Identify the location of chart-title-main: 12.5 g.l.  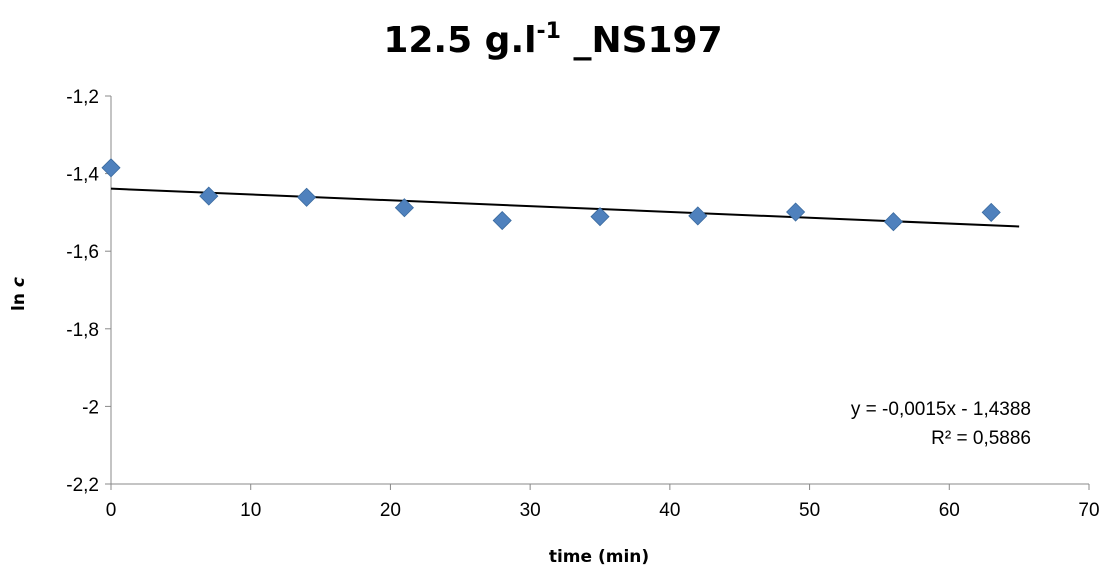
(459, 40).